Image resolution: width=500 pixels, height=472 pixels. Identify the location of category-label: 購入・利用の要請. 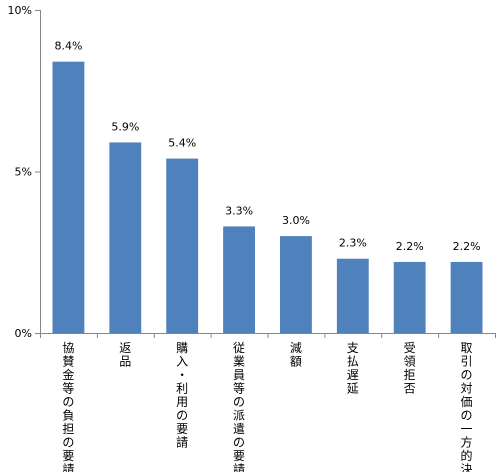
(182, 395).